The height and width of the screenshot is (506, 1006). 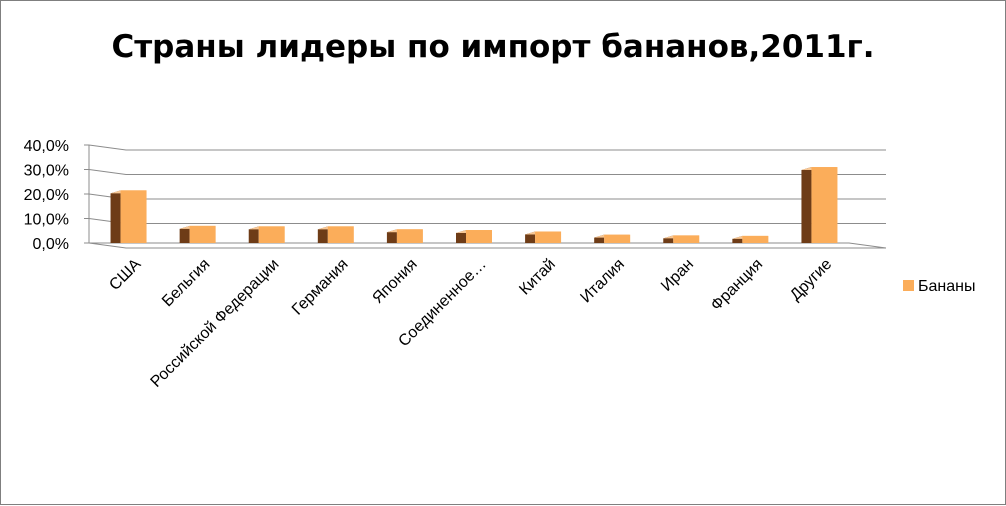 I want to click on y-tick-label: 0,0%, so click(x=51, y=244).